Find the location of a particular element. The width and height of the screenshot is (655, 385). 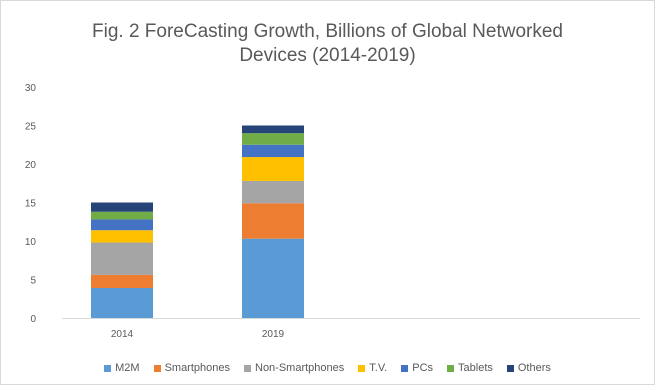

legend-label: T.V. is located at coordinates (378, 368).